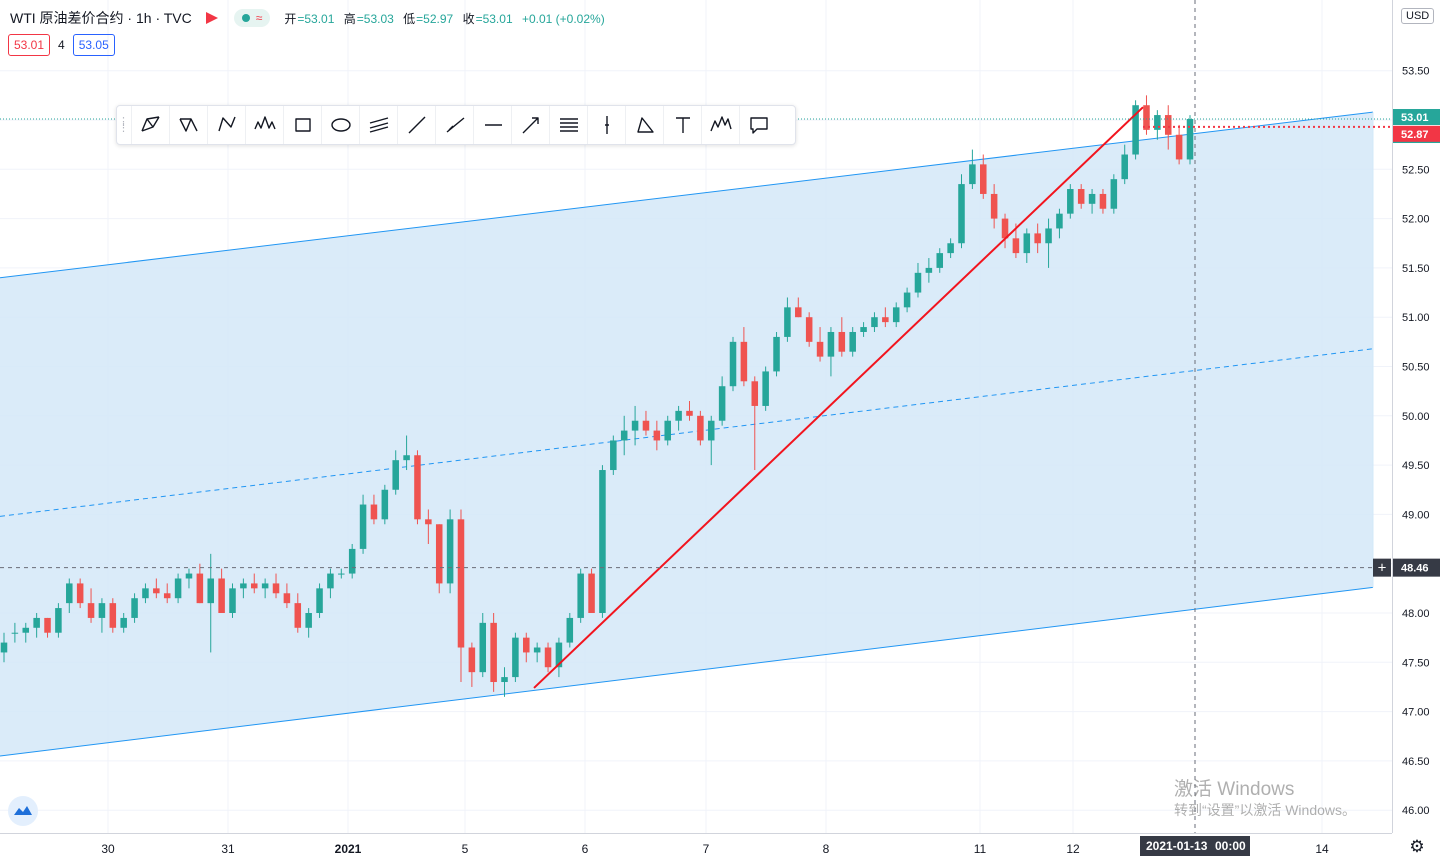 The width and height of the screenshot is (1440, 864). Describe the element at coordinates (124, 125) in the screenshot. I see `drag-handle-icon: ⋮ ⋮` at that location.